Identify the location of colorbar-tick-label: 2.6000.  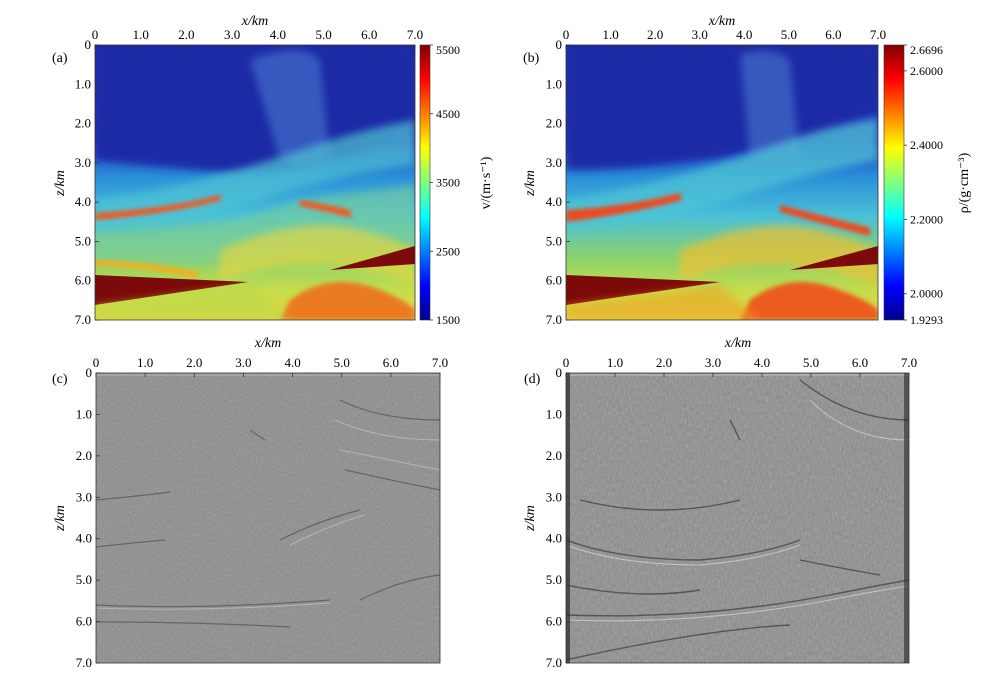
(926, 71).